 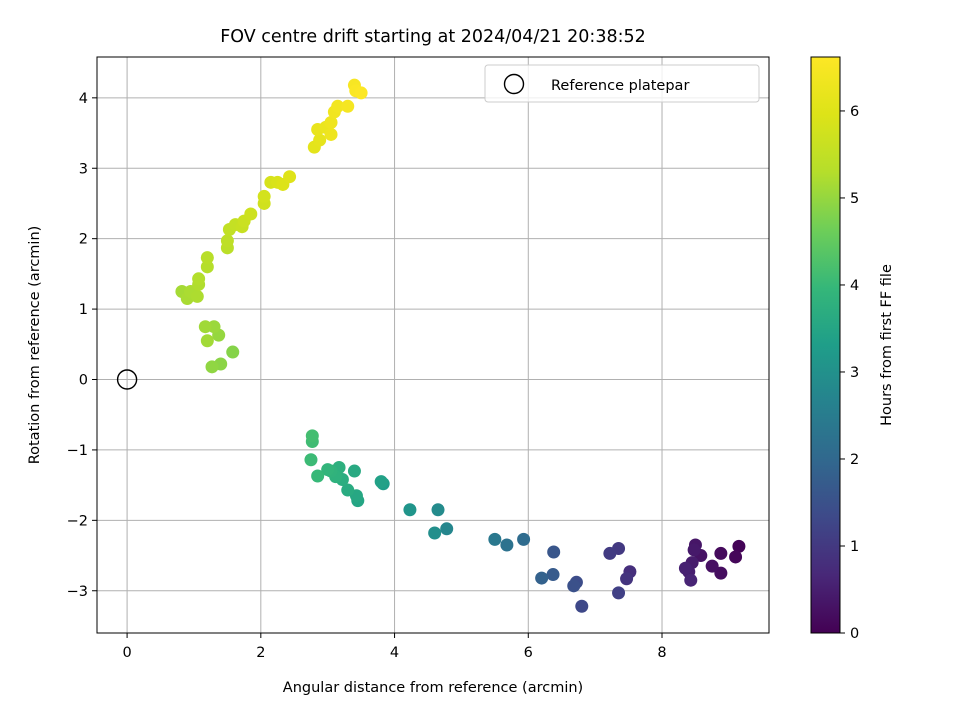 I want to click on colorbar-label: Hours from first FF file, so click(x=887, y=345).